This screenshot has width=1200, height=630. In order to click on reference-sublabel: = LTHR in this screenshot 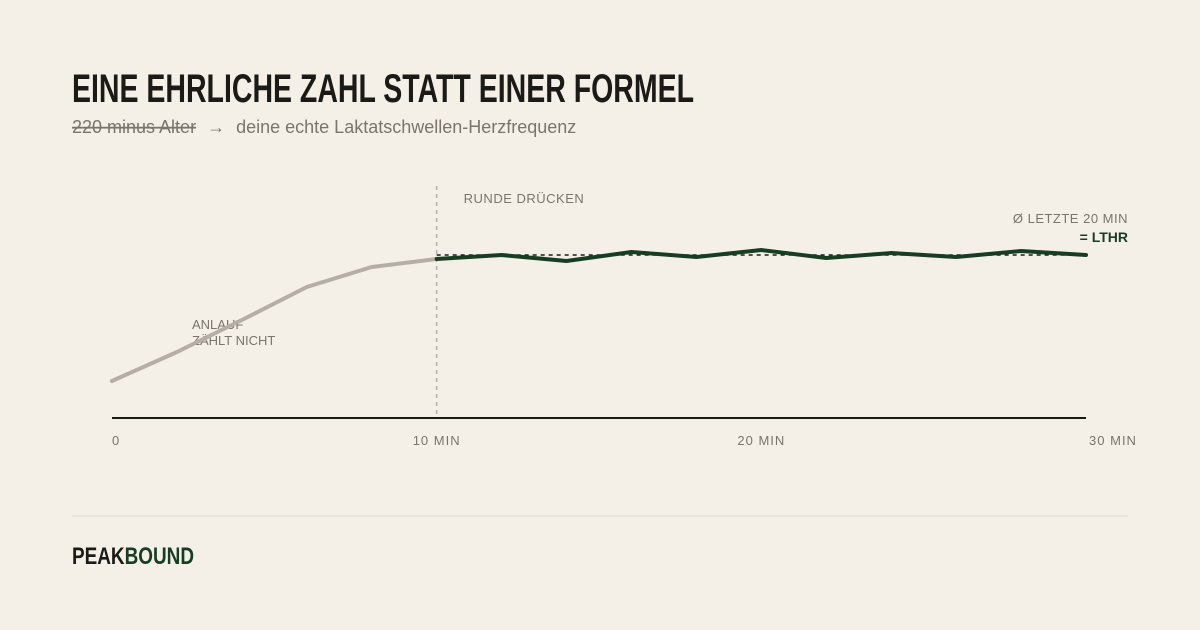, I will do `click(1104, 237)`.